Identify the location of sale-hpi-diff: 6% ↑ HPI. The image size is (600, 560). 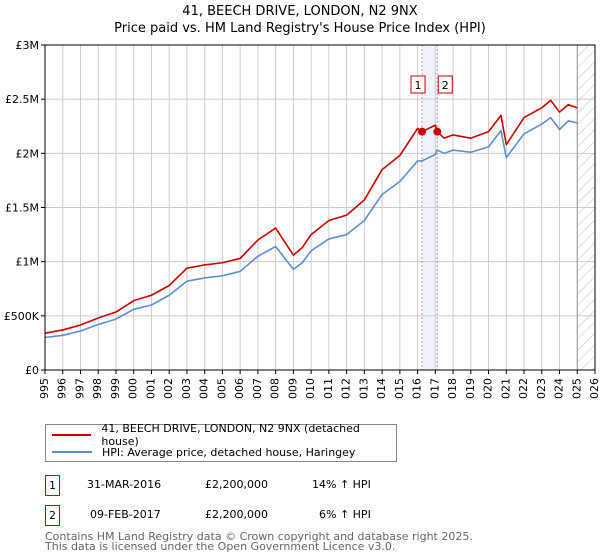
(345, 514).